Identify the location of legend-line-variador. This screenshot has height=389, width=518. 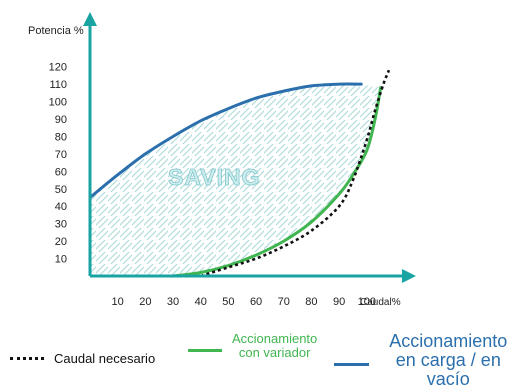
(205, 350).